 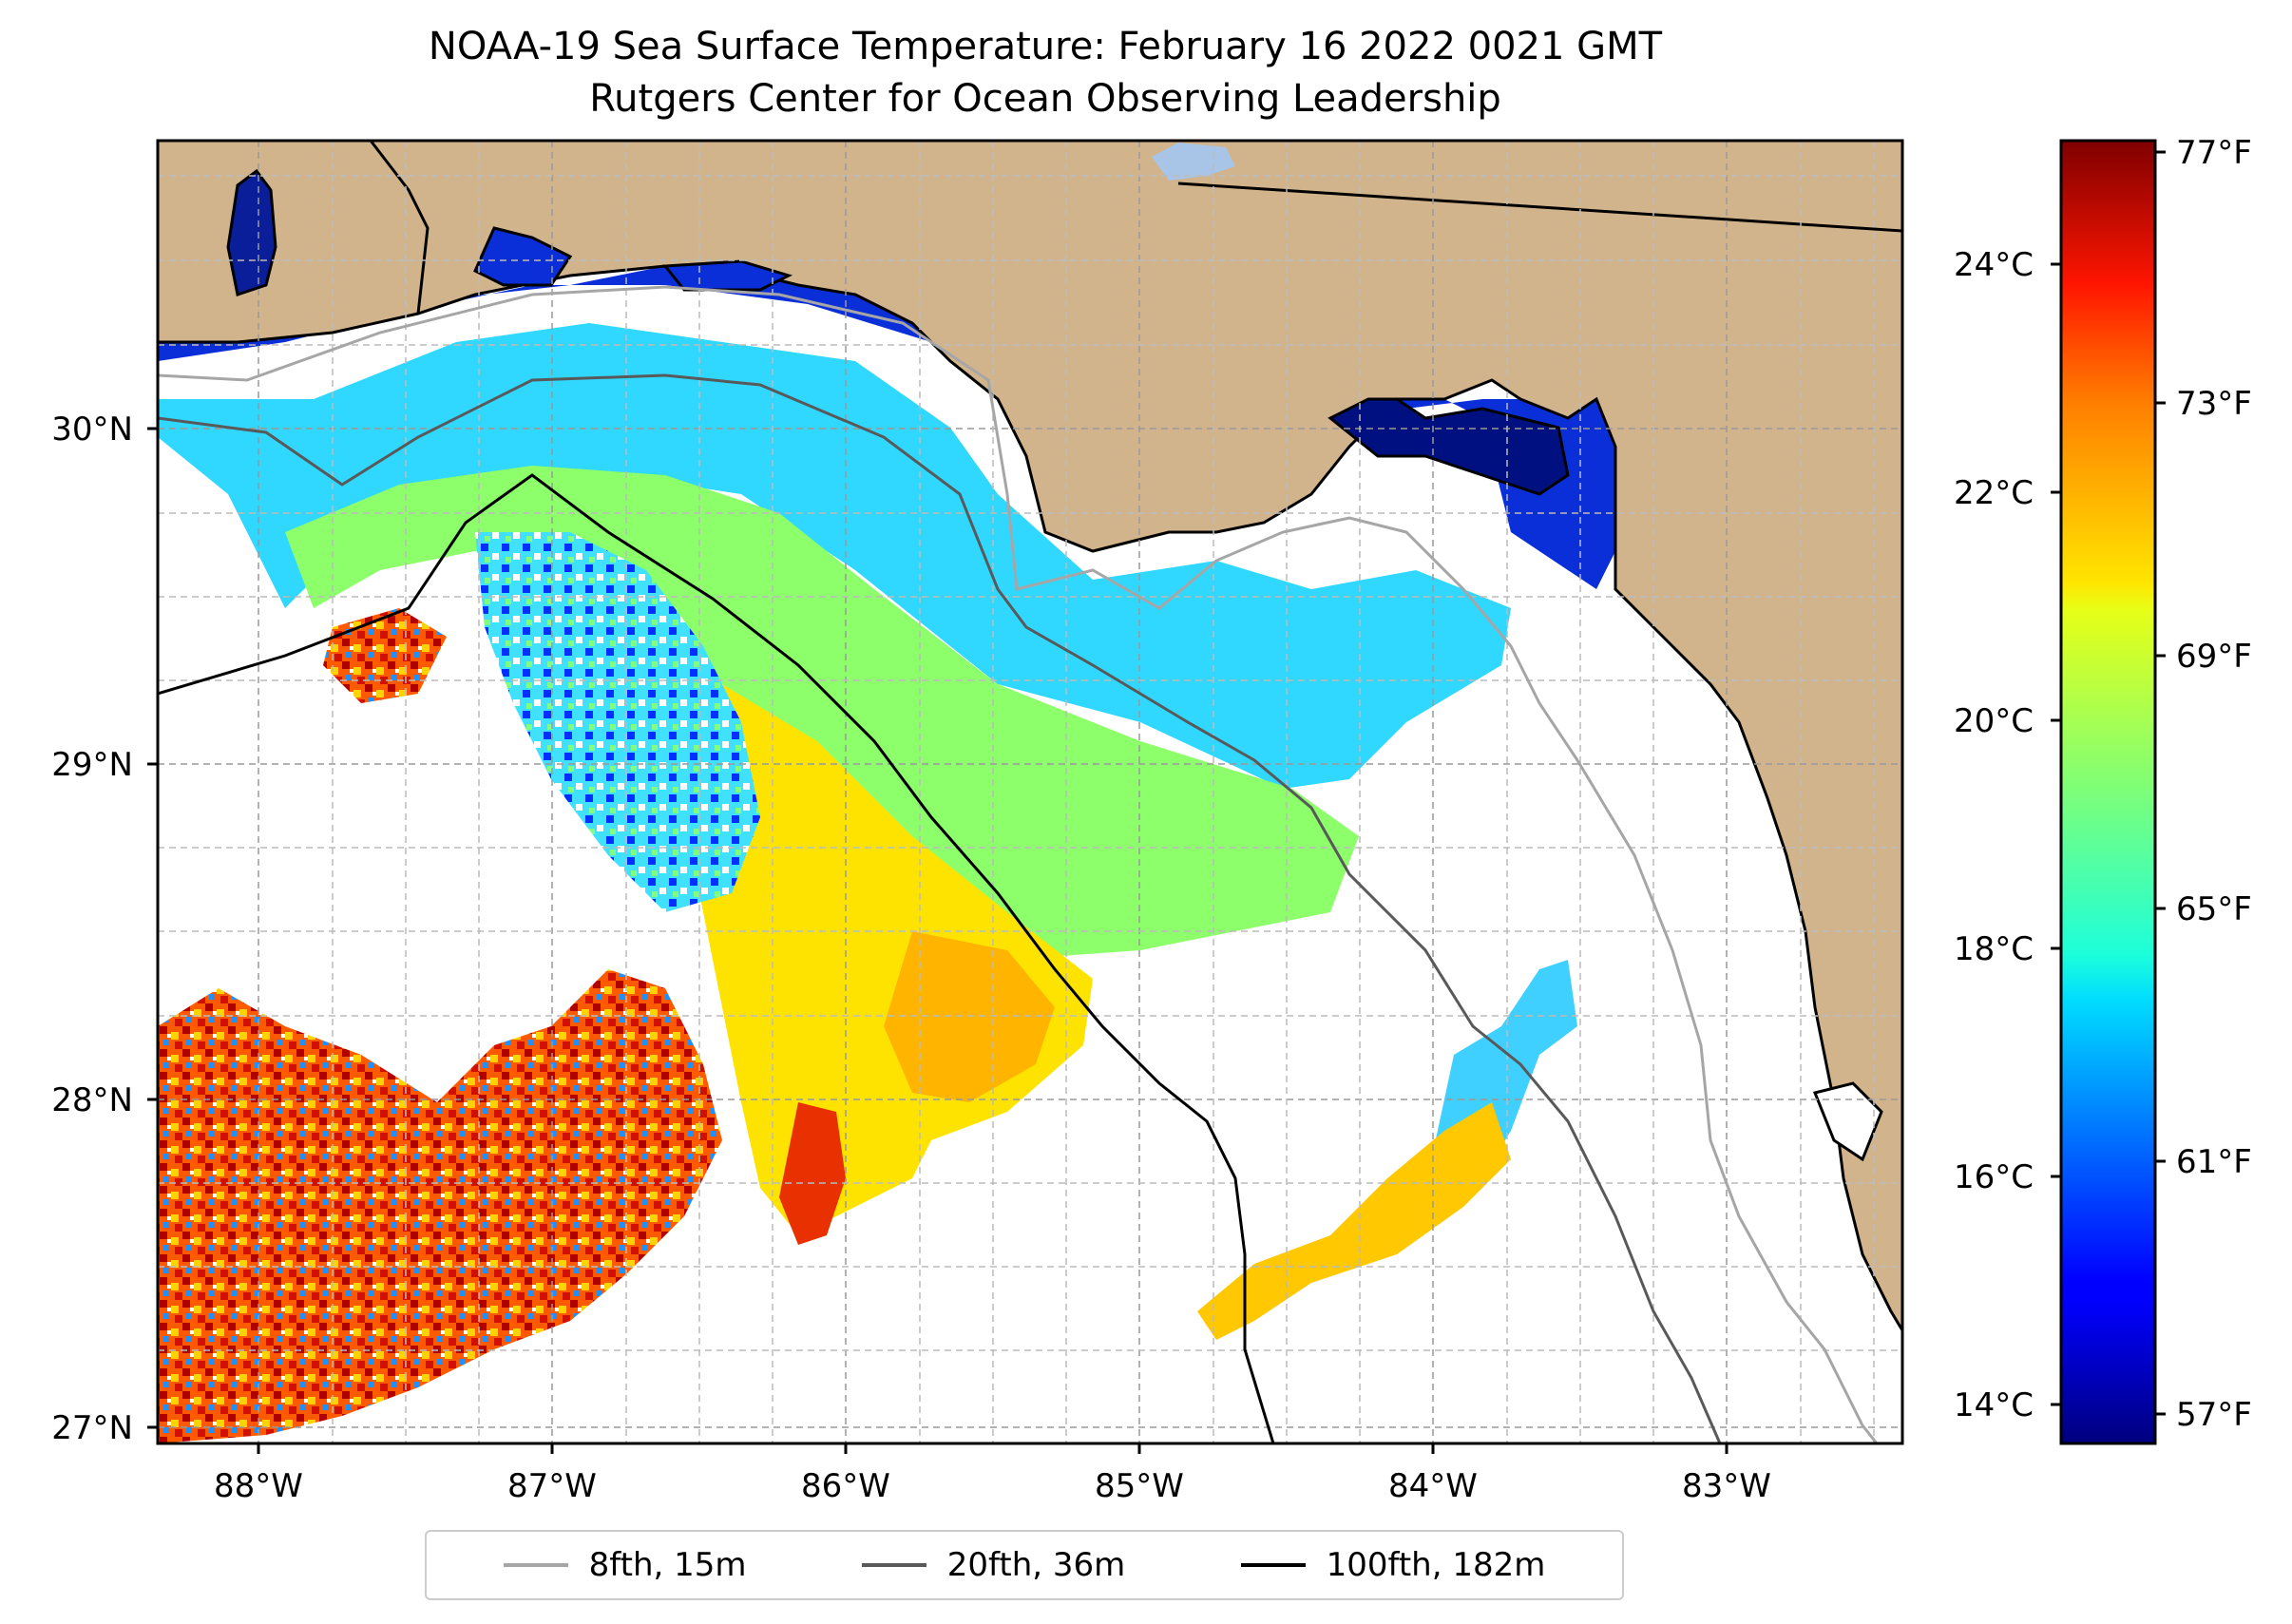 I want to click on colorbar-celsius-label: 24°C, so click(x=1994, y=265).